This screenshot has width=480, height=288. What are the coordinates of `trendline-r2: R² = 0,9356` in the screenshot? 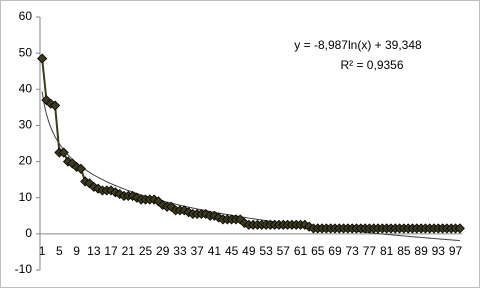 It's located at (371, 65).